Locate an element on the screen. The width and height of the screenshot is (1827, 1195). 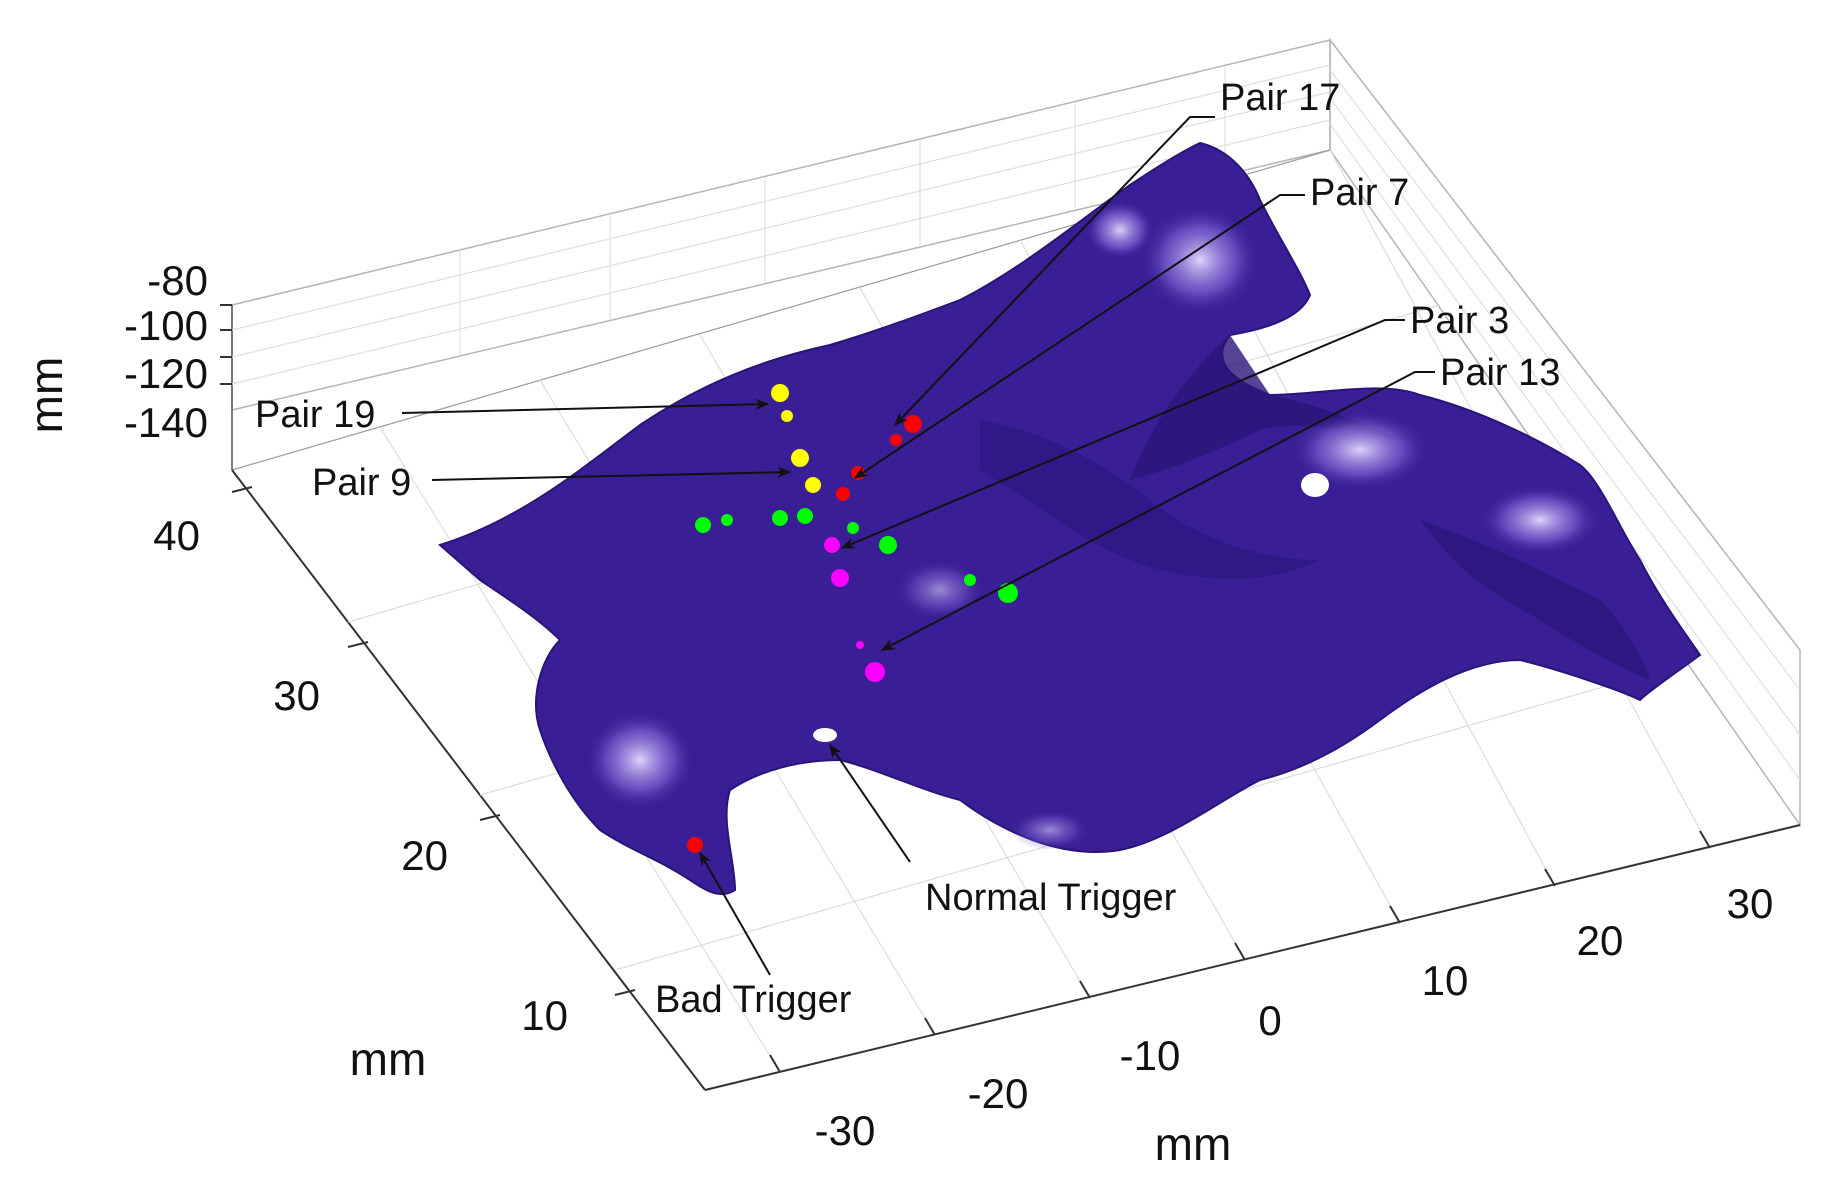
z-tick-labels: -80 -100 -120 -140 is located at coordinates (166, 351).